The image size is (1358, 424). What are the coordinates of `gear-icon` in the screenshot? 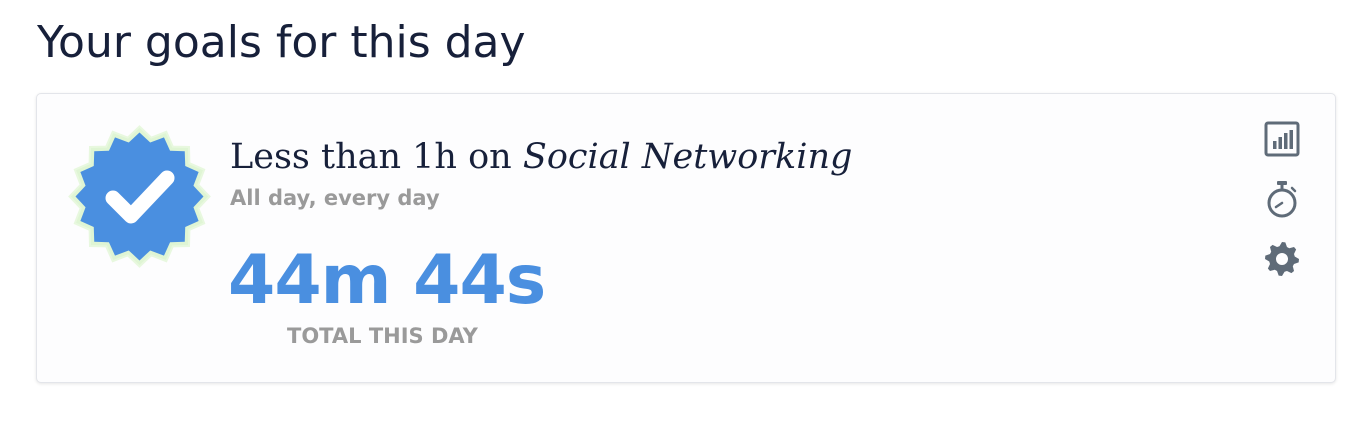 It's located at (1282, 259).